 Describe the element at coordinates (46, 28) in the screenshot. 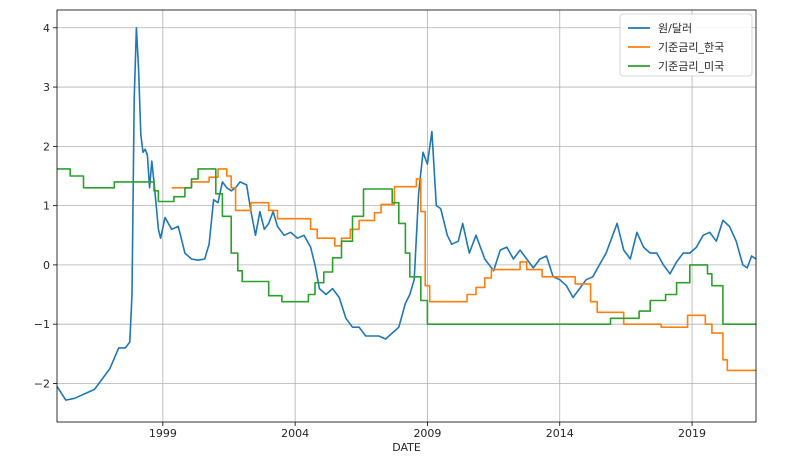

I see `y-tick-label: 4` at that location.